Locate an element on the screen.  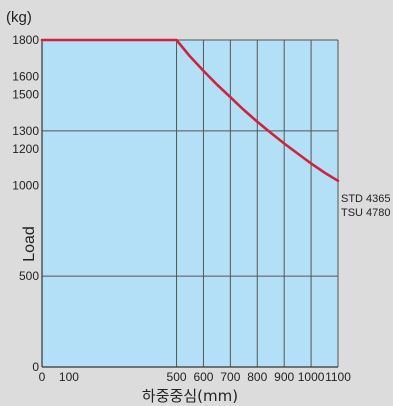
y-tick-label-0: 0 is located at coordinates (35, 367).